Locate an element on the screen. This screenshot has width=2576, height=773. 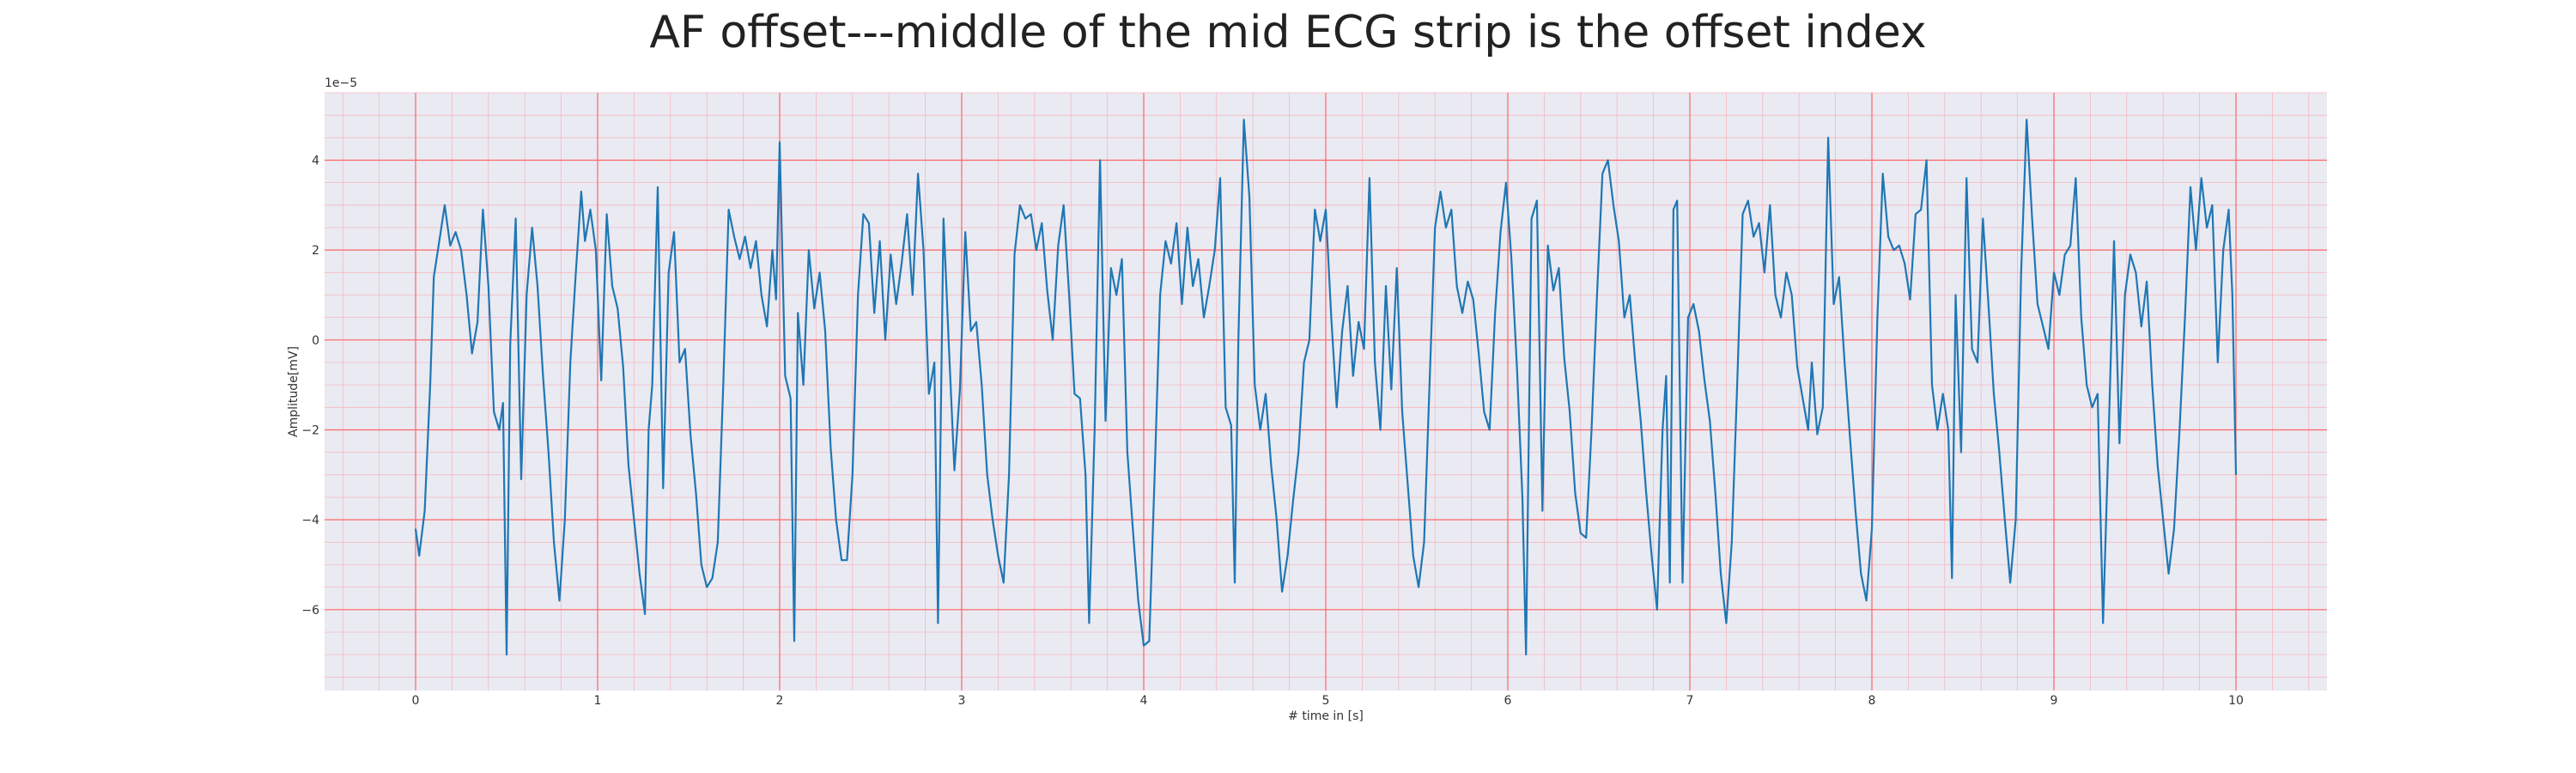
x-tick-label: 7 is located at coordinates (1690, 701).